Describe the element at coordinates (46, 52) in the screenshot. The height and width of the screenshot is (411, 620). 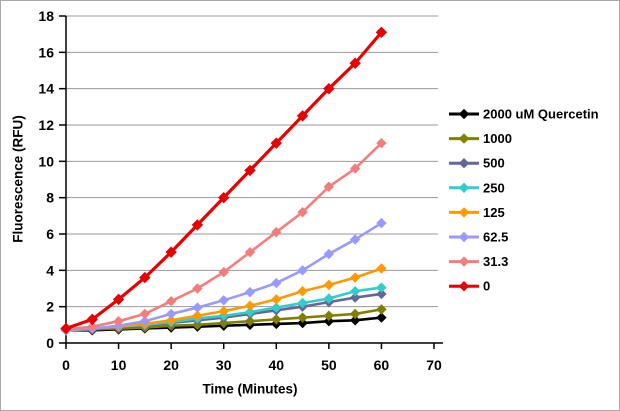
I see `y-tick-label: 16` at that location.